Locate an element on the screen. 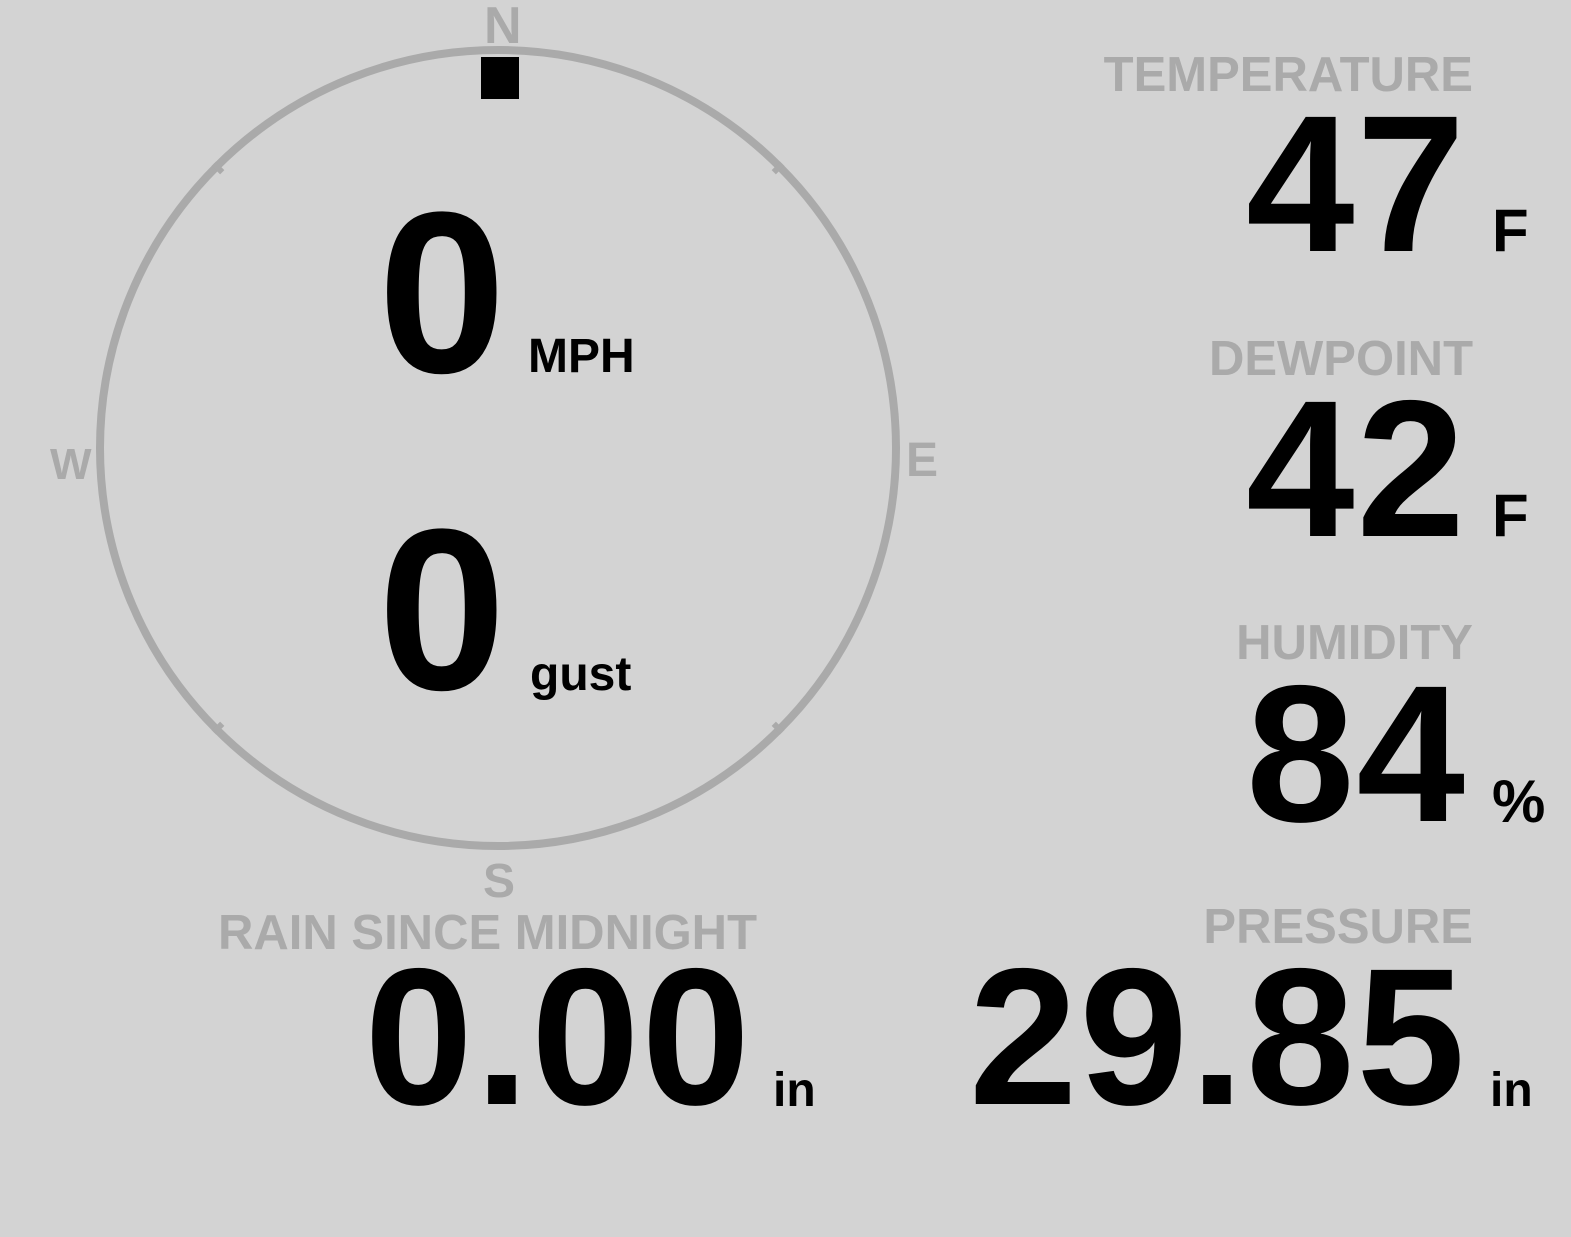 This screenshot has width=1571, height=1237. wind-direction-marker is located at coordinates (500, 78).